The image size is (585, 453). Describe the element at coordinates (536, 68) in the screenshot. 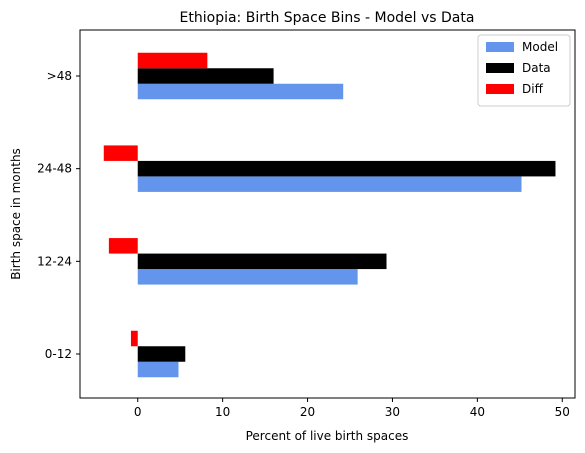

I see `legend-label-data: Data` at that location.